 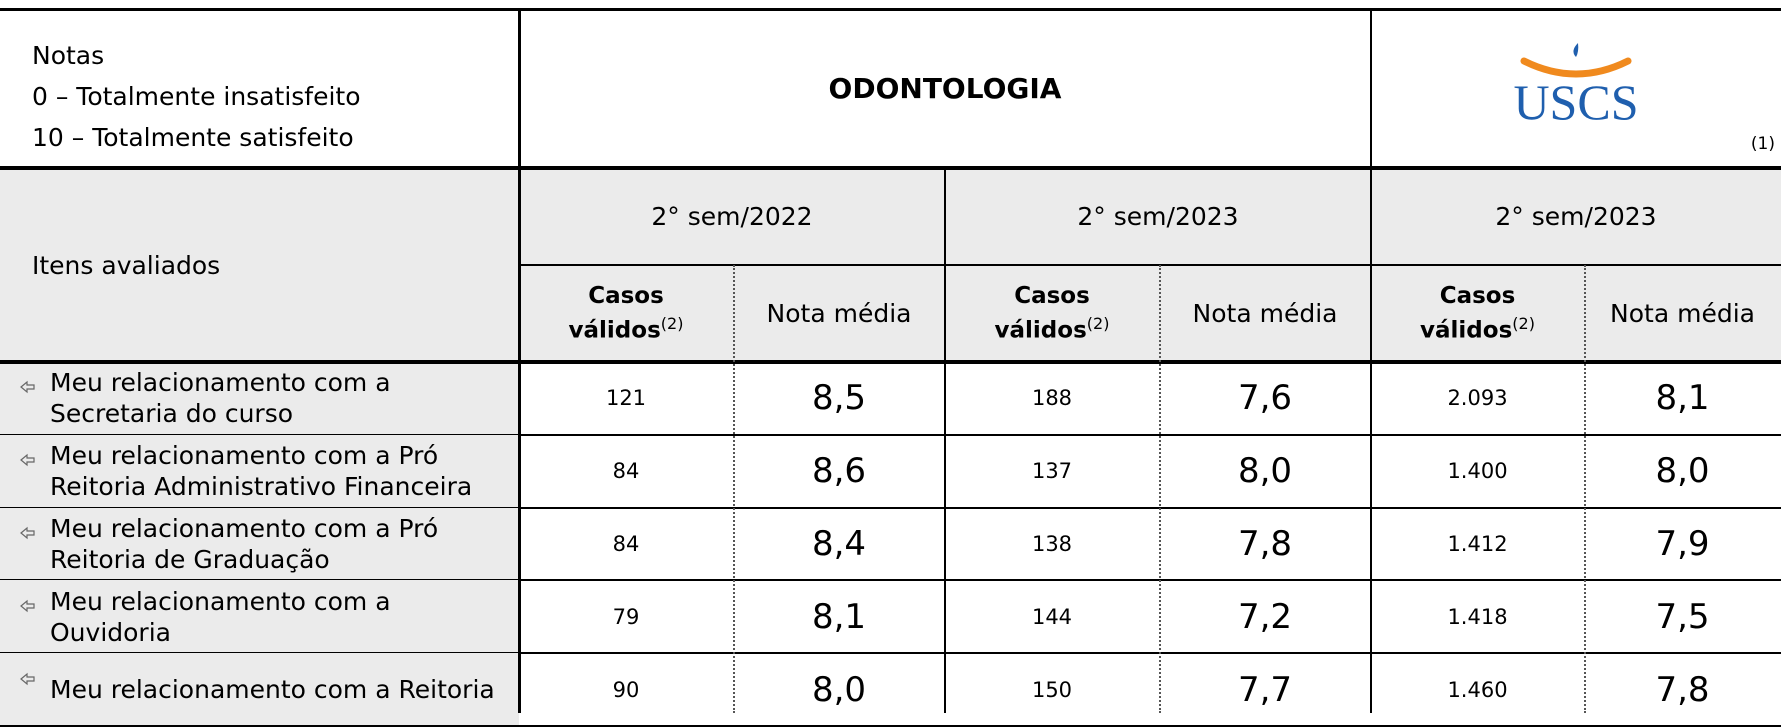 What do you see at coordinates (68, 55) in the screenshot?
I see `notes-title: Notas` at bounding box center [68, 55].